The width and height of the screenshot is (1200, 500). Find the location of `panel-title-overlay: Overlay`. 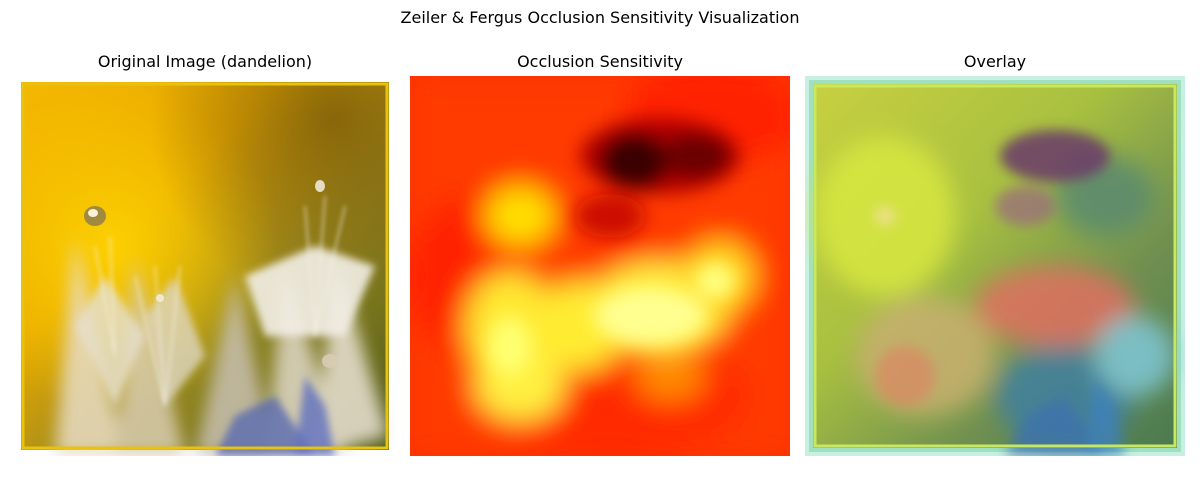

panel-title-overlay: Overlay is located at coordinates (995, 61).